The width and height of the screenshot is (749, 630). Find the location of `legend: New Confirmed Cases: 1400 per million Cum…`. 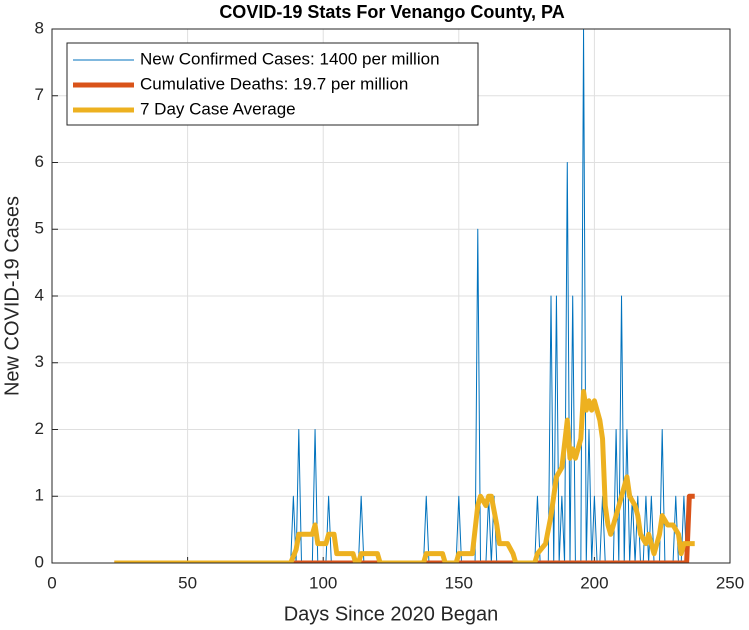

legend: New Confirmed Cases: 1400 per million Cum… is located at coordinates (272, 84).